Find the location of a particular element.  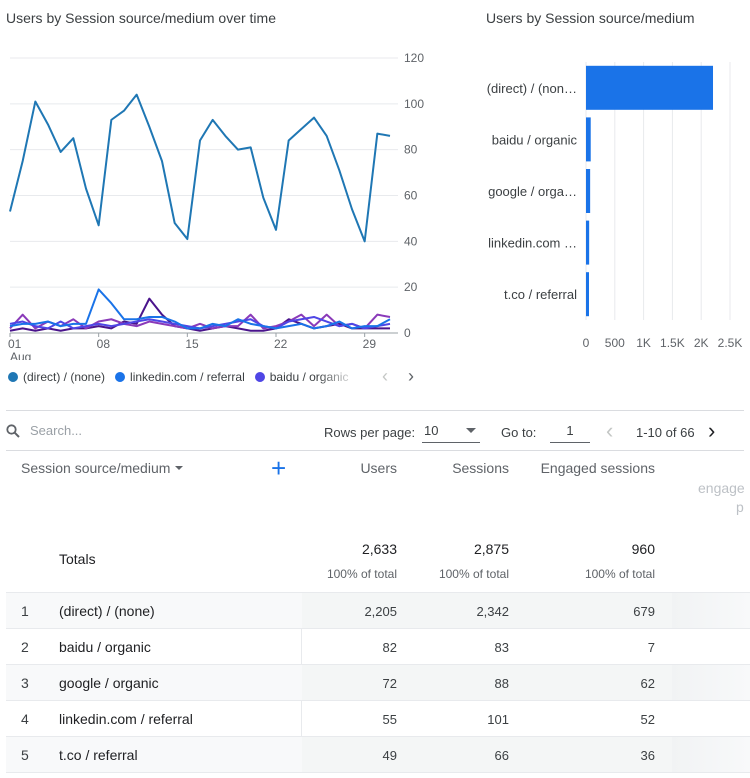

x-tick-label: 01 is located at coordinates (15, 344).